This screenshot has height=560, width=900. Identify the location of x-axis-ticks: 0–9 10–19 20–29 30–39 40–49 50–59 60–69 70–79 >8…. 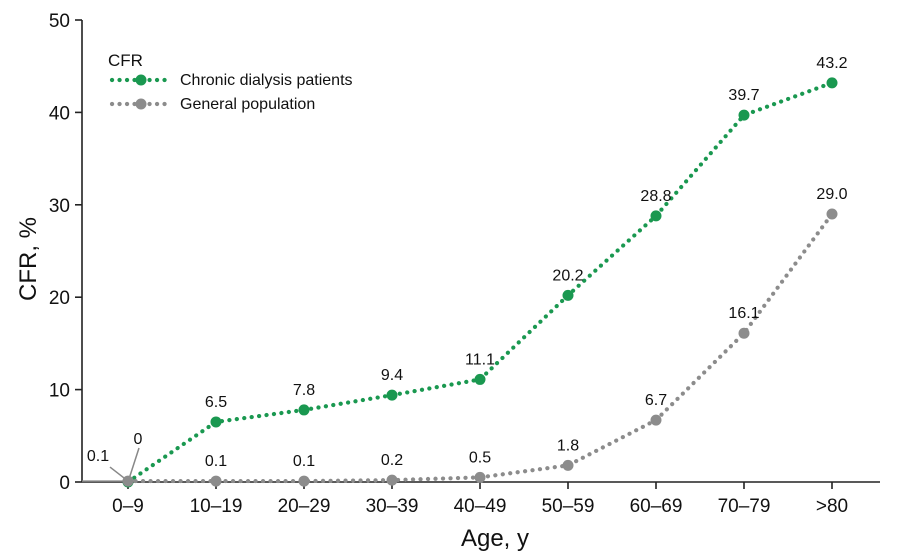
(480, 499).